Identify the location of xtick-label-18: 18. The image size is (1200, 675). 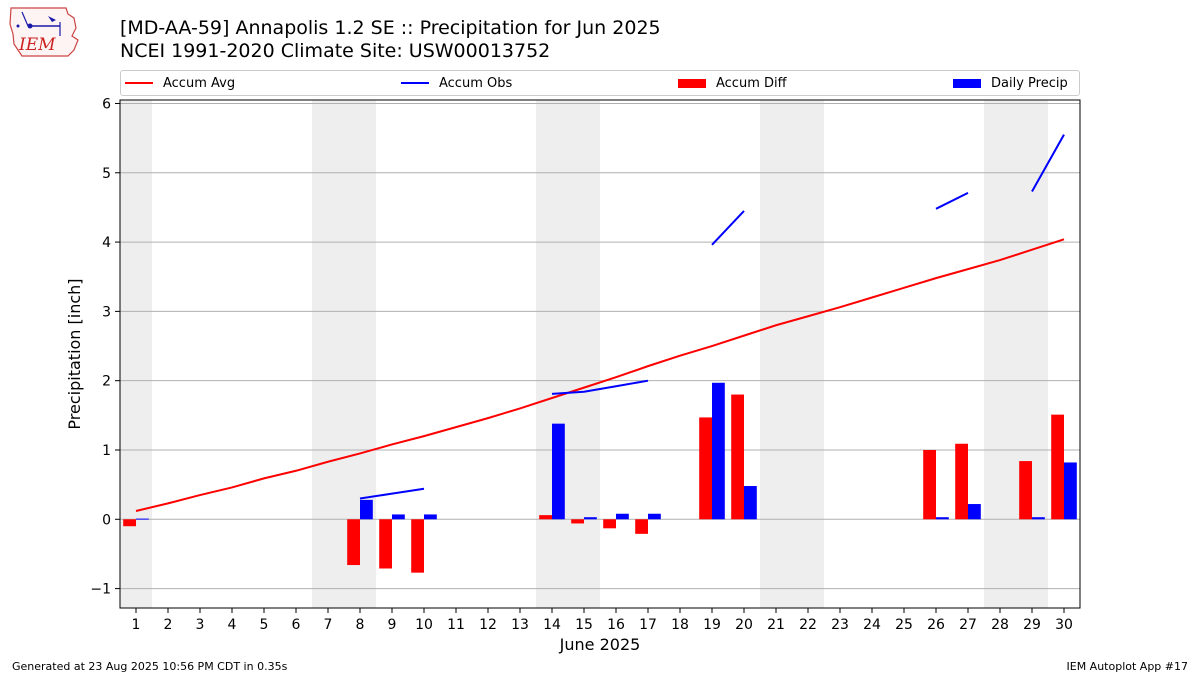
(680, 625).